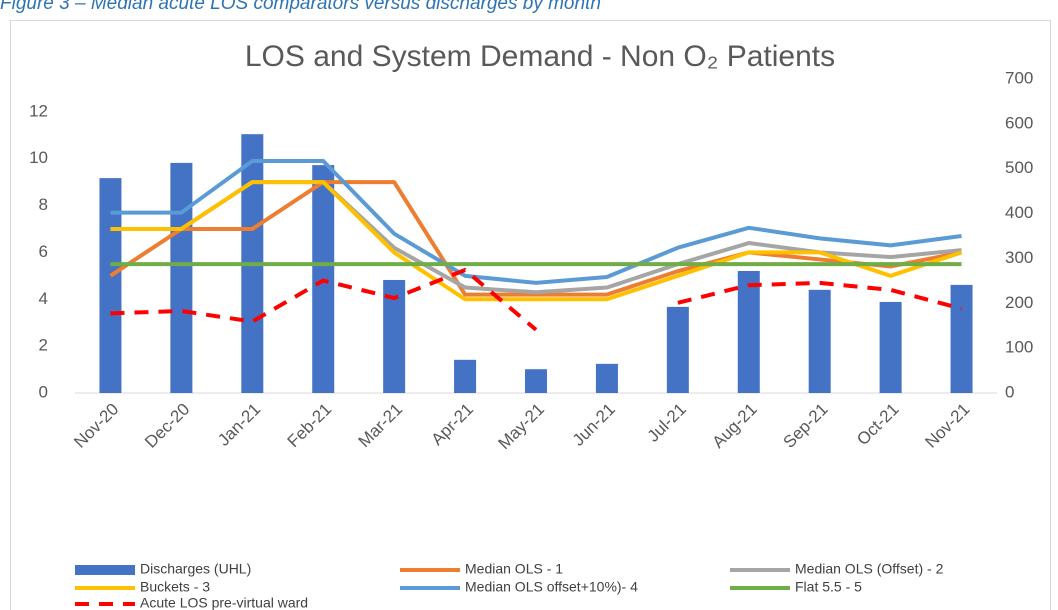  I want to click on x-tick-label: Apr-21, so click(453, 425).